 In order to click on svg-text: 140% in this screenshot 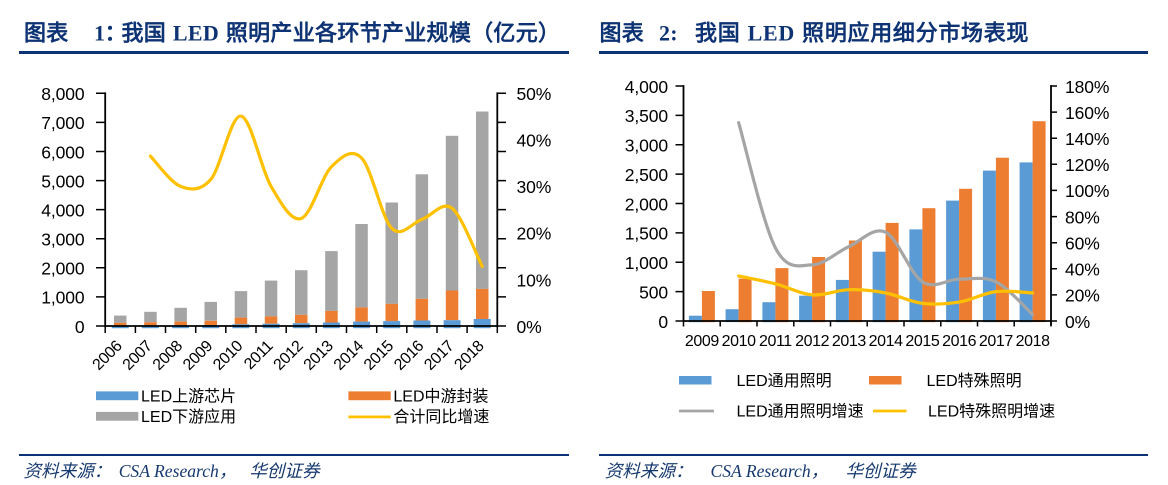, I will do `click(1087, 139)`.